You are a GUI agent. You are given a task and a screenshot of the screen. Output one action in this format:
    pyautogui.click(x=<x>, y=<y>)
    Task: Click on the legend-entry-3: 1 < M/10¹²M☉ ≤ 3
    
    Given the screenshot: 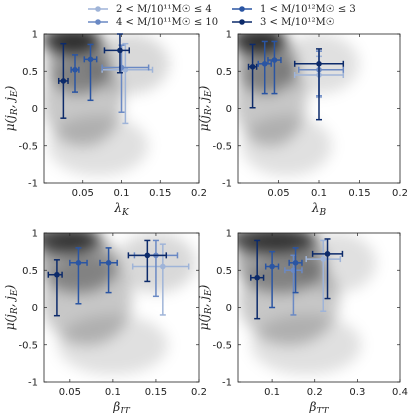 What is the action you would take?
    pyautogui.click(x=294, y=9)
    